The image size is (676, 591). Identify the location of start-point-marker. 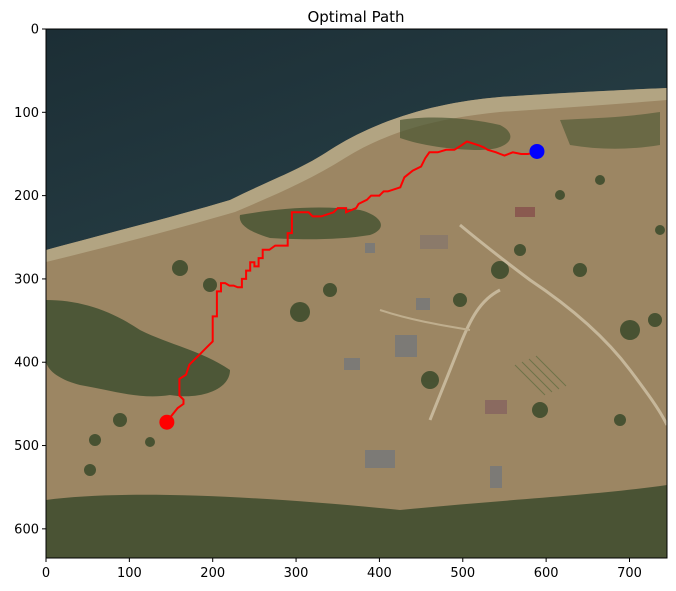
(167, 422).